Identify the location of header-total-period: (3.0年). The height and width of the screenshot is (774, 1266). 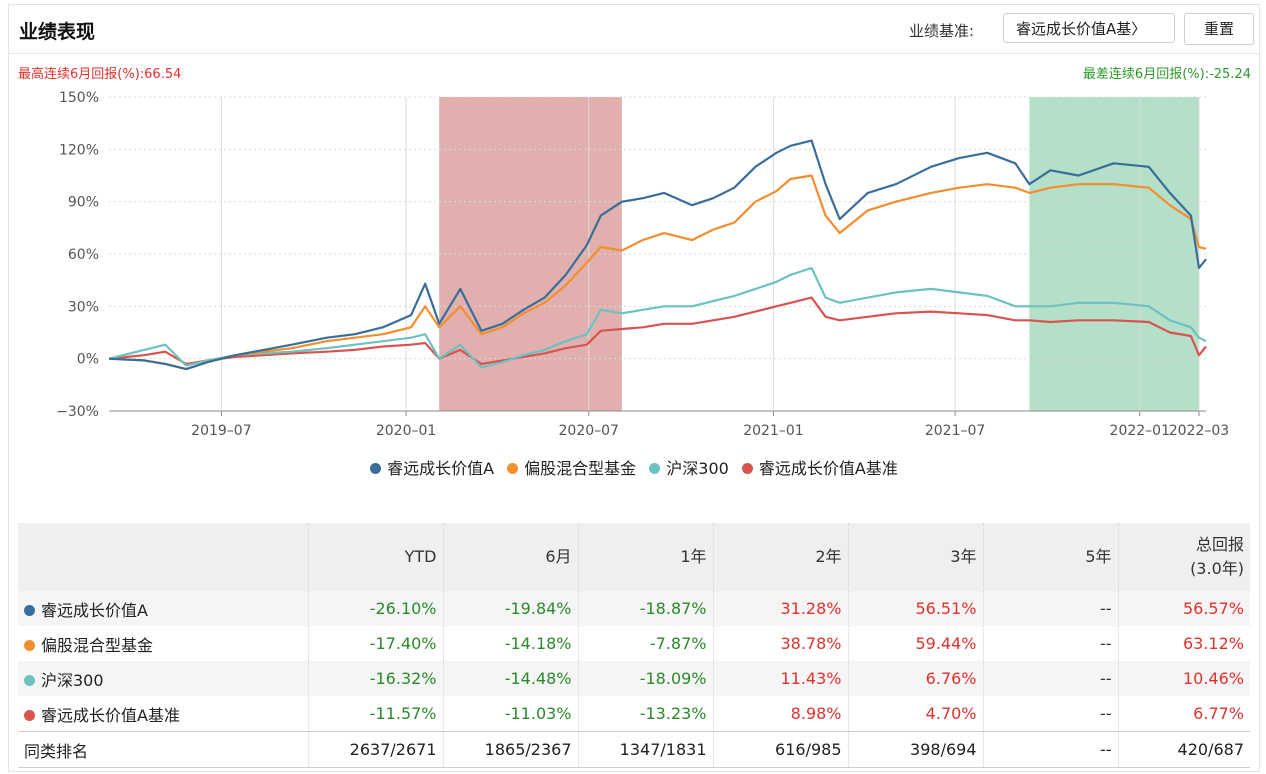
(1217, 568).